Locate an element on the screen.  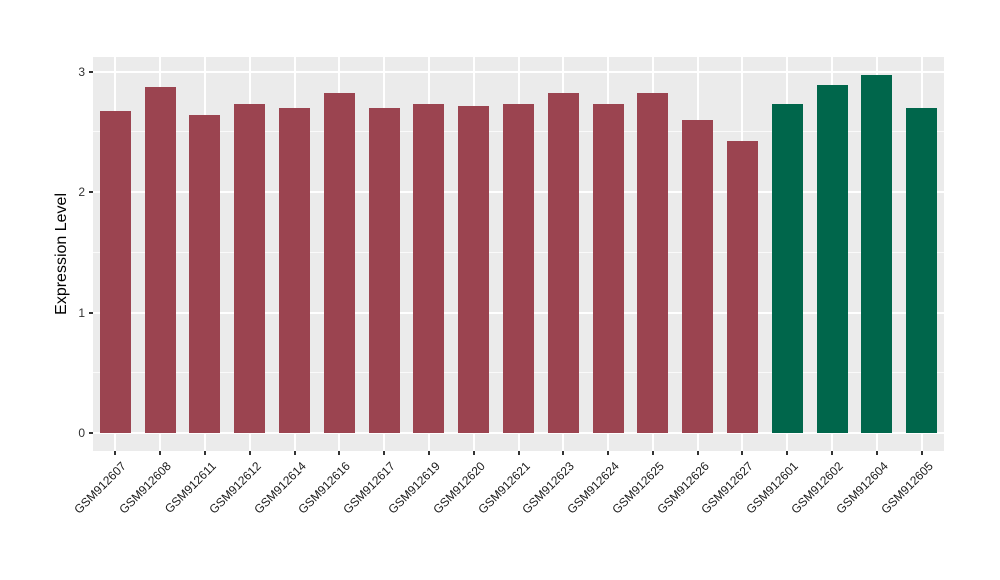
x-tick-label: GSM912605 is located at coordinates (906, 488).